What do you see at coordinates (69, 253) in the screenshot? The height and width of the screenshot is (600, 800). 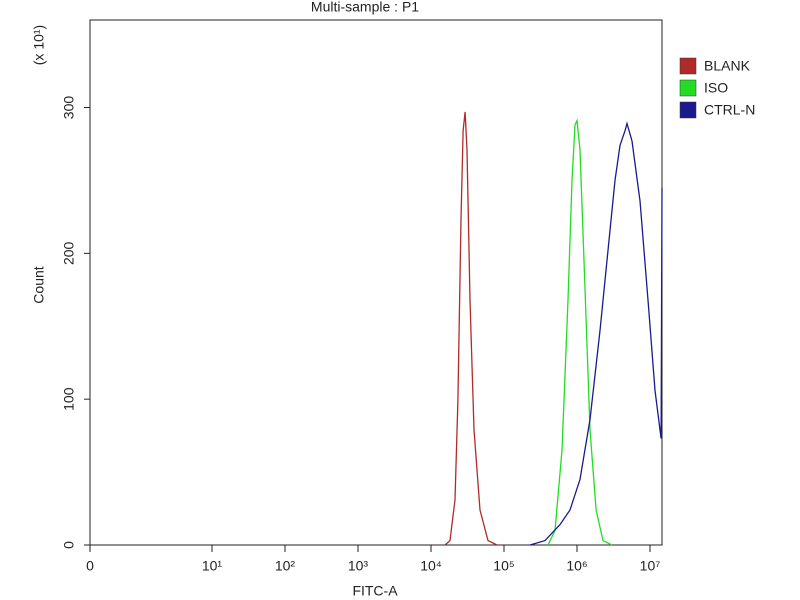 I see `y-tick-label: 200` at bounding box center [69, 253].